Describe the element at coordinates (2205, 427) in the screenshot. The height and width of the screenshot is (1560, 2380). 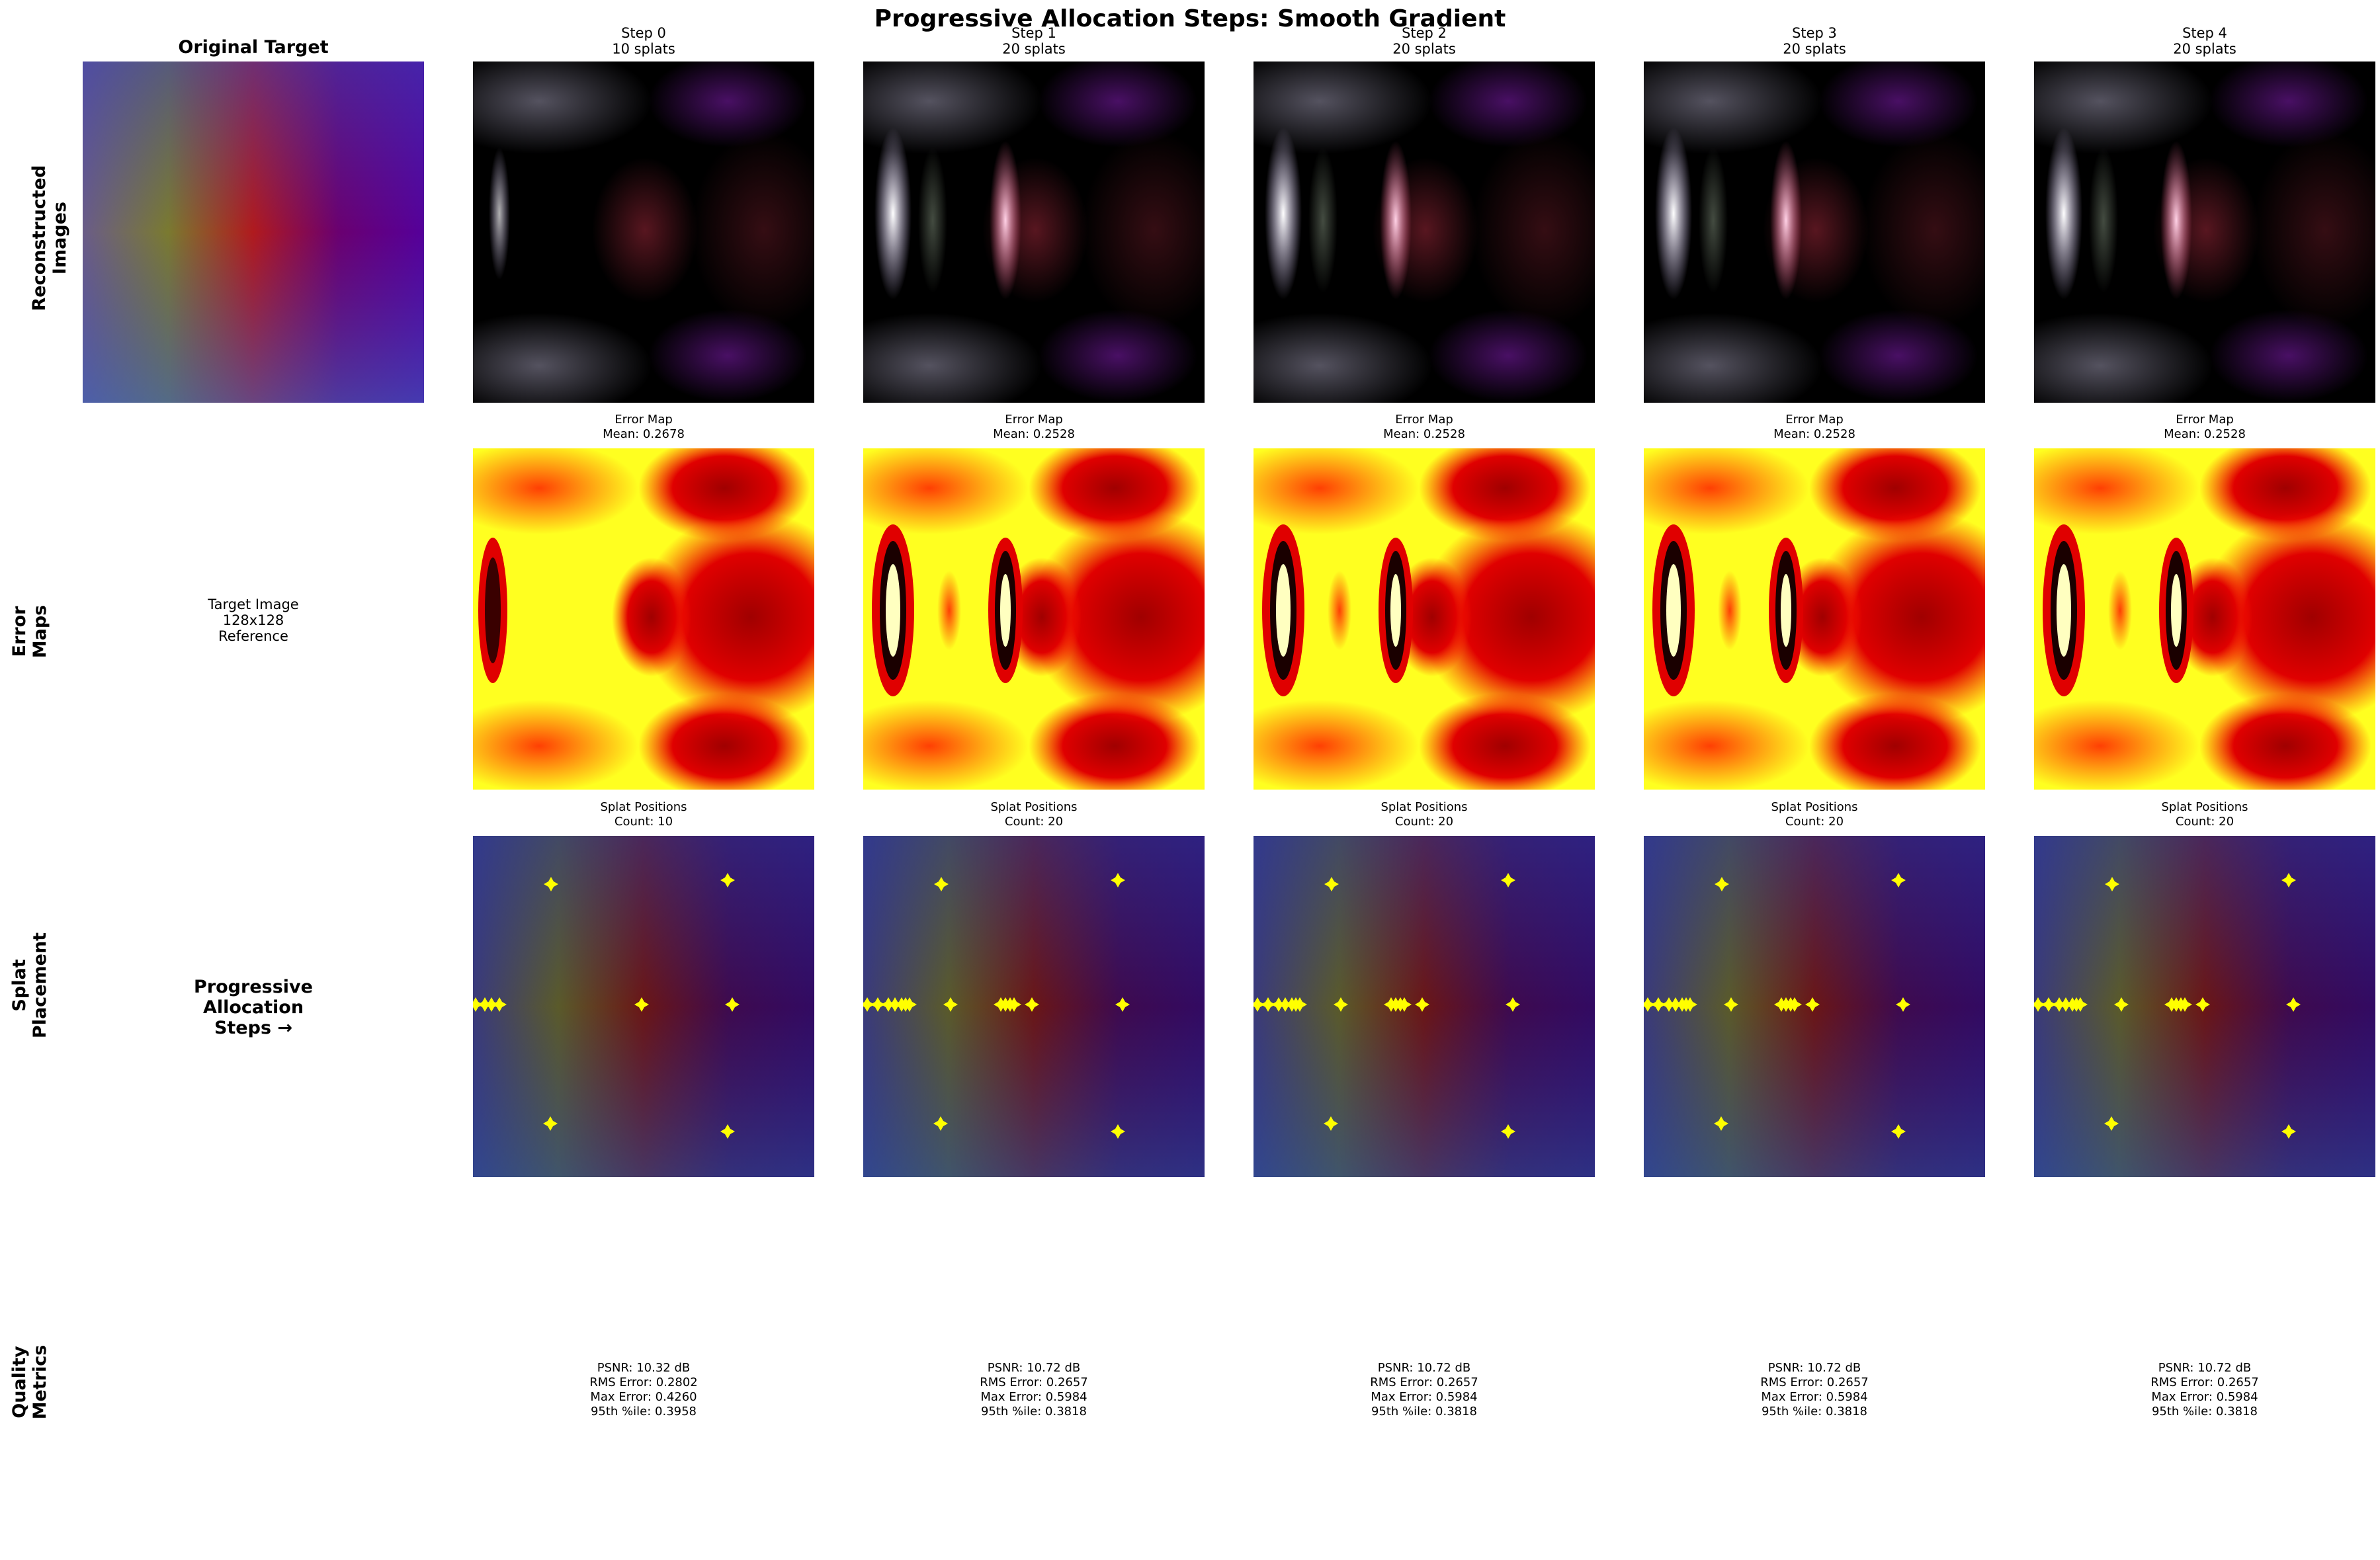
I see `error-map-title-4: Error Map Mean: 0.2528` at that location.